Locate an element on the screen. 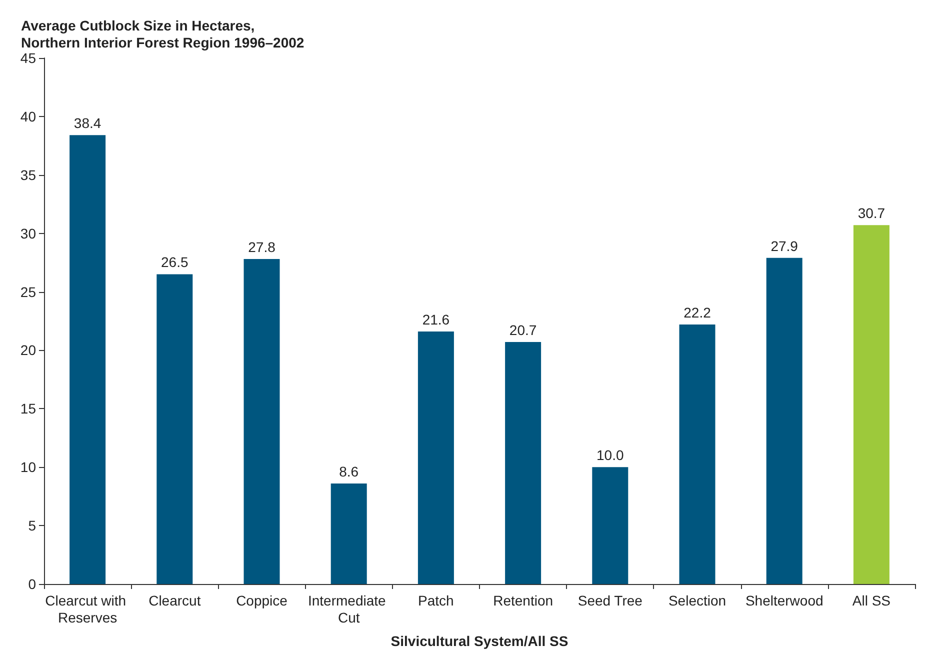 The width and height of the screenshot is (935, 661). y-tick-label: 15 is located at coordinates (28, 408).